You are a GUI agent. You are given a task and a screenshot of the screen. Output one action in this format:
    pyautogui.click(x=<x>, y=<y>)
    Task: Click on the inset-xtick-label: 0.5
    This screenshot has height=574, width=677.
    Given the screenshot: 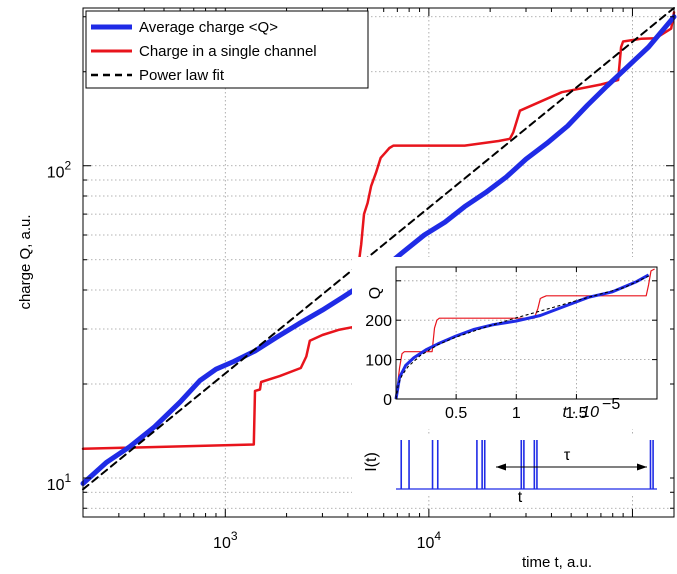 What is the action you would take?
    pyautogui.click(x=456, y=413)
    